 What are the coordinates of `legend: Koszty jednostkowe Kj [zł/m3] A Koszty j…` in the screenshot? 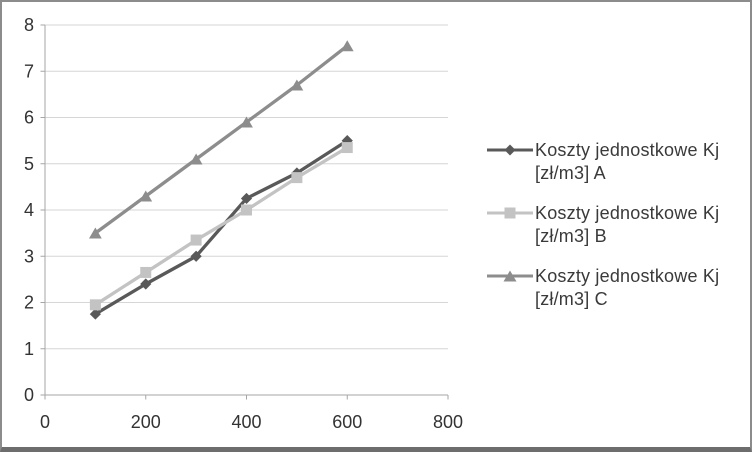 It's located at (618, 233).